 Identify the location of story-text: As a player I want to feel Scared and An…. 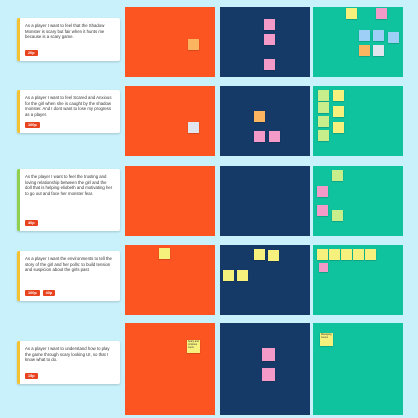
(68, 106).